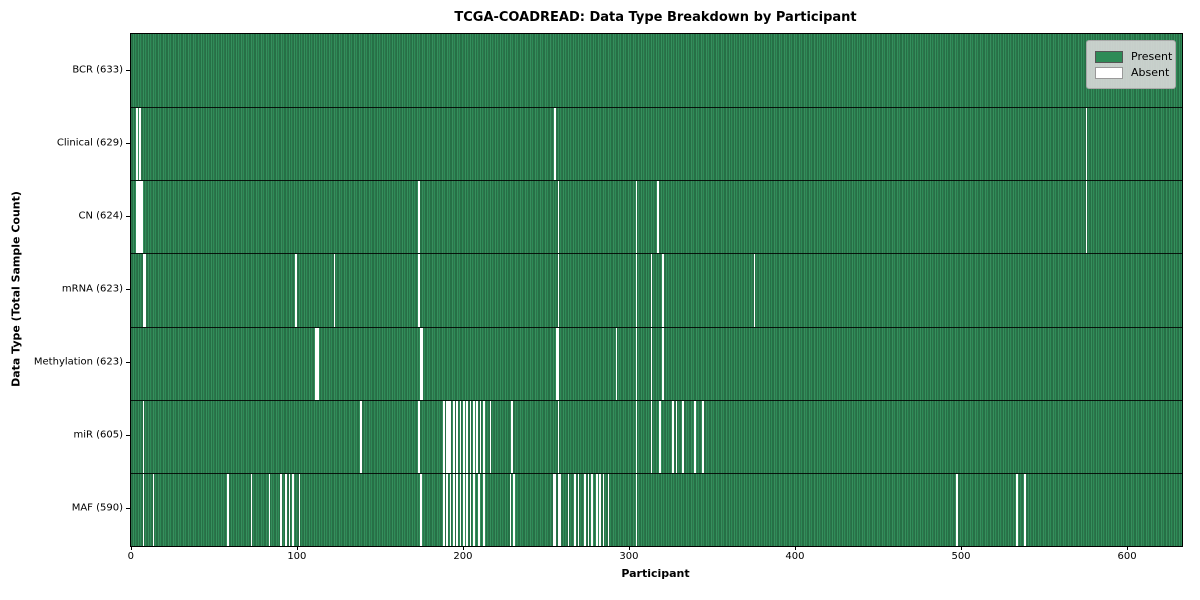 The height and width of the screenshot is (600, 1200). What do you see at coordinates (16, 289) in the screenshot?
I see `y-axis-label: Data Type (Total Sample Count)` at bounding box center [16, 289].